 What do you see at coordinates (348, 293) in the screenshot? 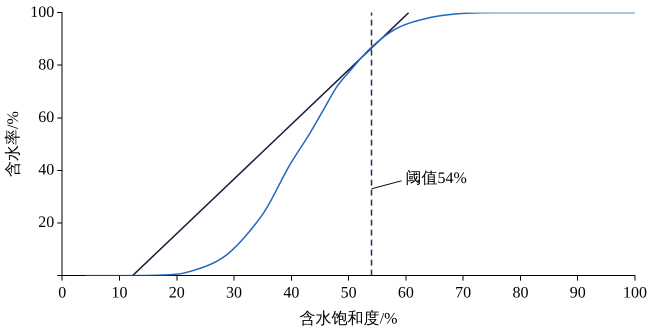
I see `x-tick-label: 50` at bounding box center [348, 293].